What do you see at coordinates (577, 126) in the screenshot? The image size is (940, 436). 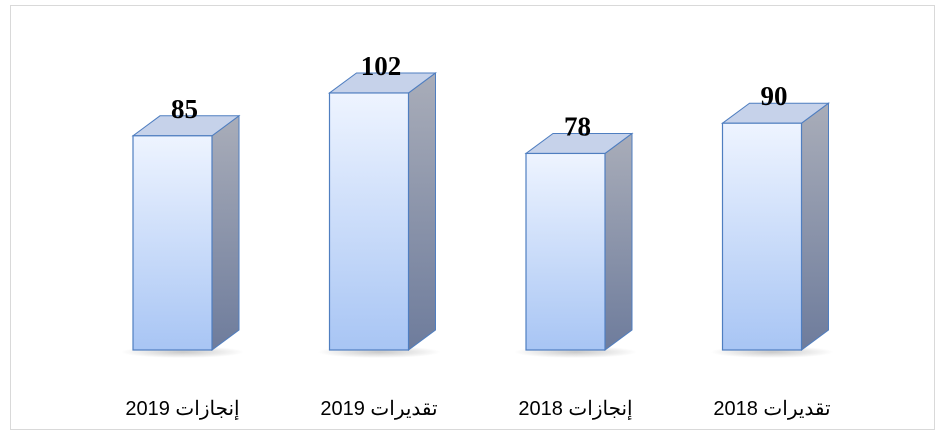 I see `data-label: 78` at bounding box center [577, 126].